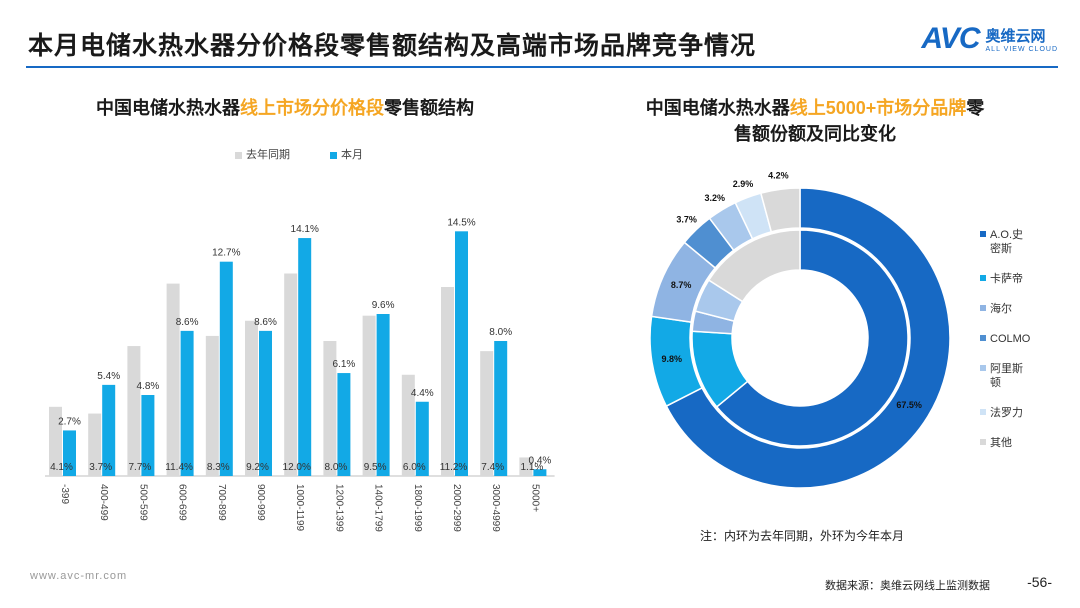 This screenshot has height=608, width=1080. I want to click on logo-mark: AVC, so click(950, 38).